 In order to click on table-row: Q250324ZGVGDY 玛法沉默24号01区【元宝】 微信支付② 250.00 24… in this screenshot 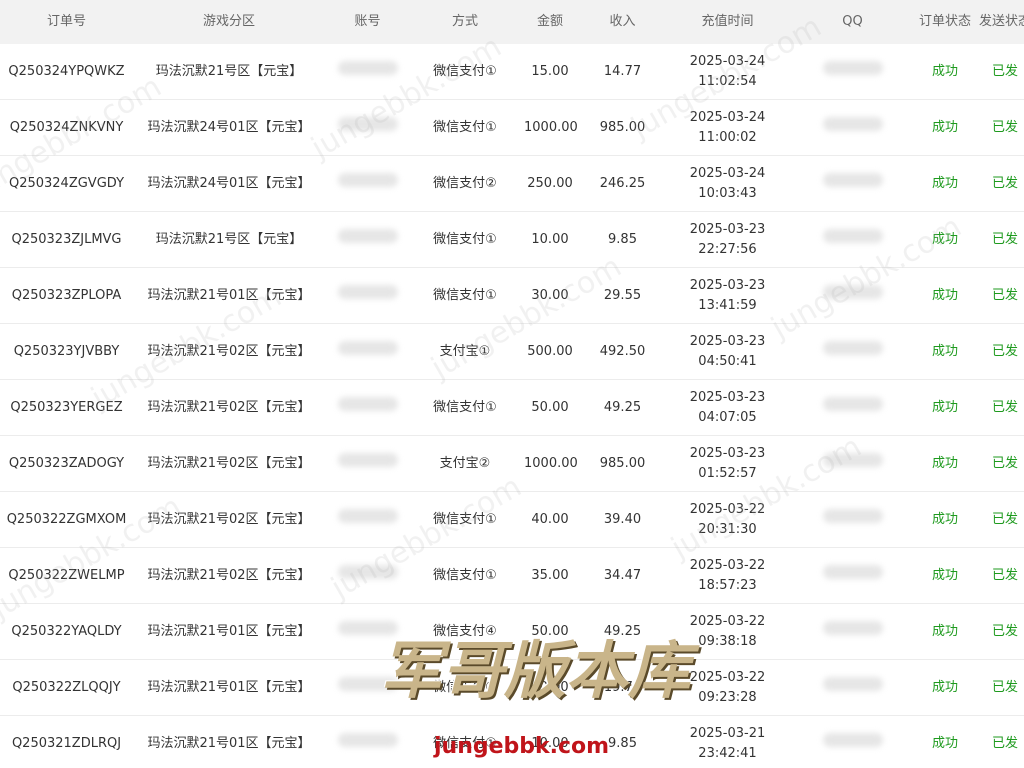, I will do `click(512, 183)`.